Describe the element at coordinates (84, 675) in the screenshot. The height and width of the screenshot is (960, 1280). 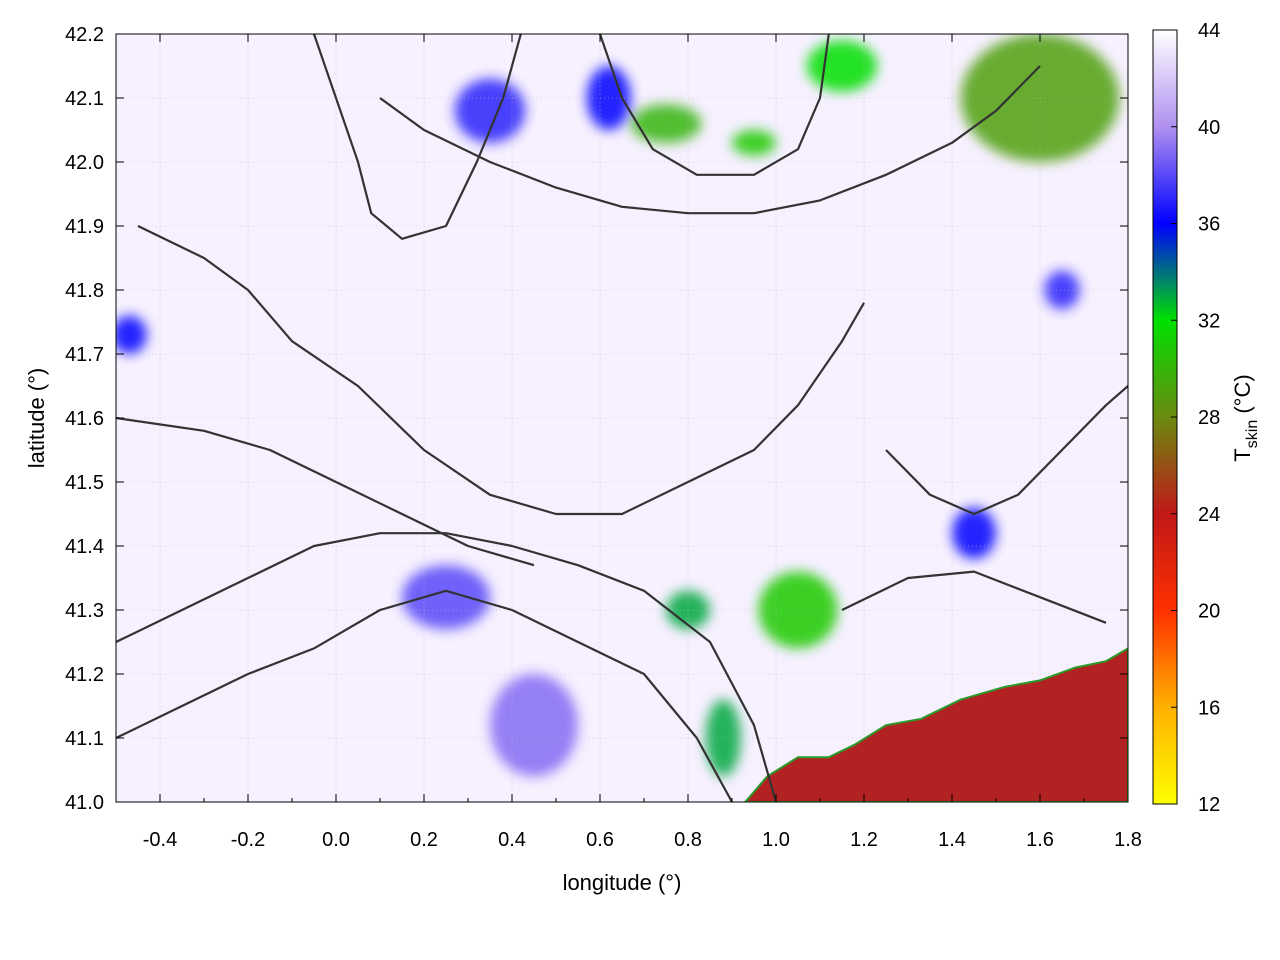
I see `y-tick-label: 41.2` at that location.